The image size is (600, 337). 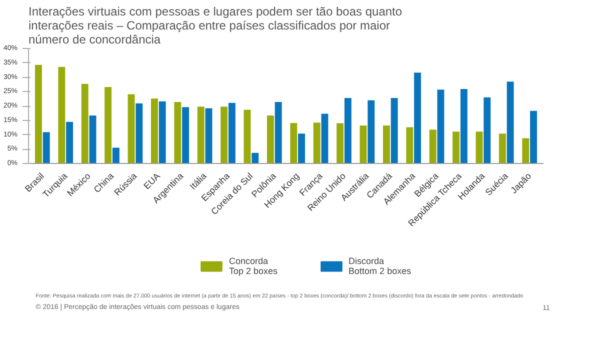 What do you see at coordinates (253, 266) in the screenshot?
I see `legend-label: Concorda Top 2 boxes` at bounding box center [253, 266].